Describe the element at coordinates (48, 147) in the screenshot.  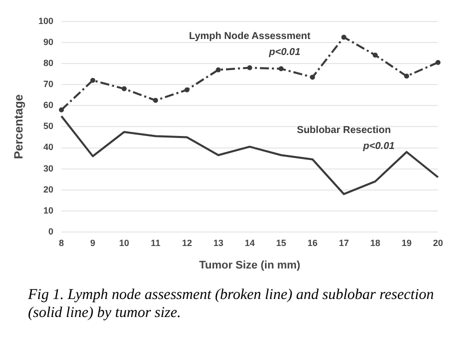
I see `y-tick-label: 40` at that location.